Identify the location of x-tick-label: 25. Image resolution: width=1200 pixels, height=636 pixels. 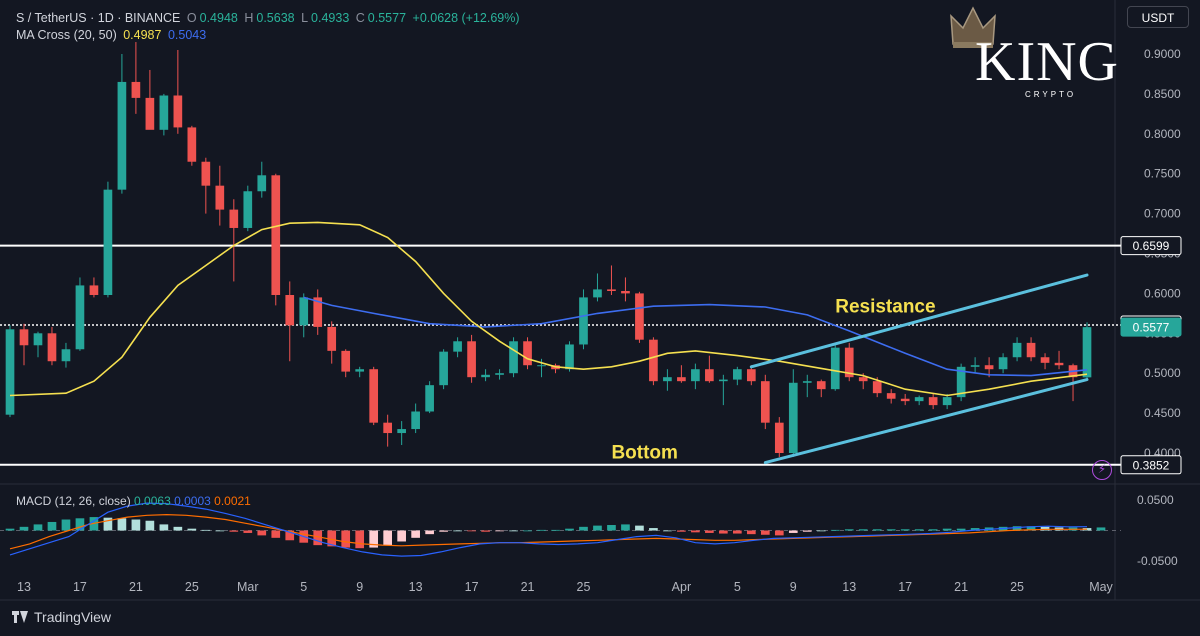
(1017, 587).